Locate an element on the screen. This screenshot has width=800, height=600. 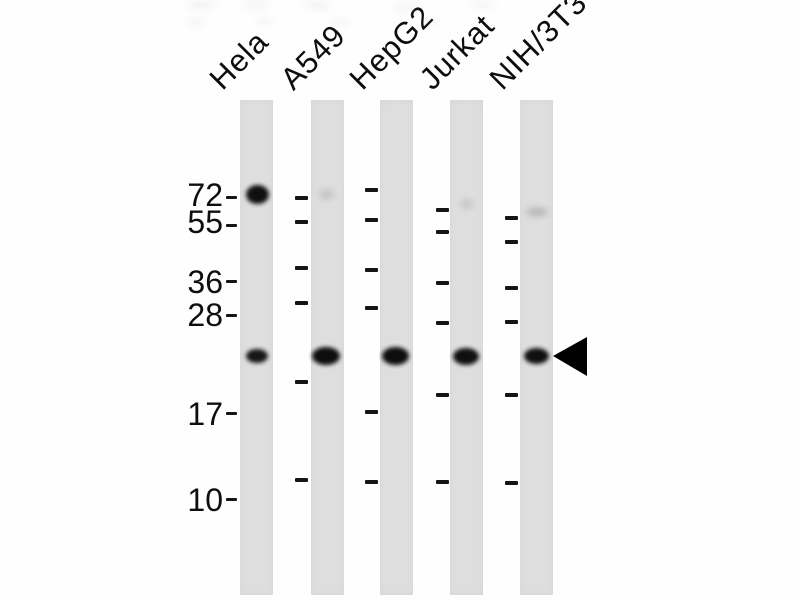
lane-strip-nih3t3 is located at coordinates (536, 347).